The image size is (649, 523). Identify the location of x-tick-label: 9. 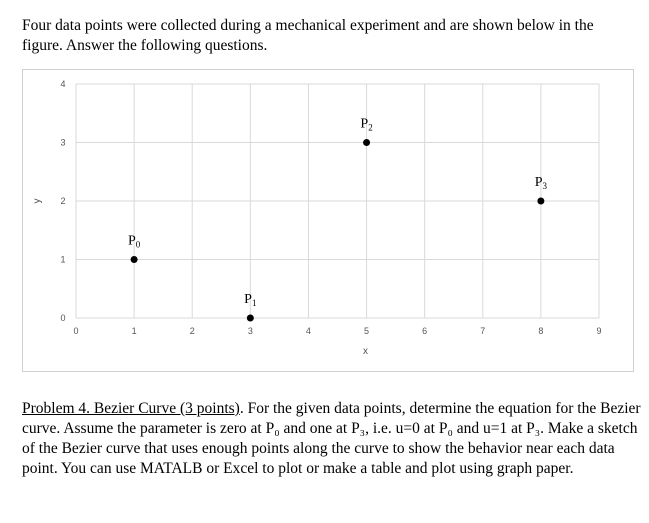
(598, 331).